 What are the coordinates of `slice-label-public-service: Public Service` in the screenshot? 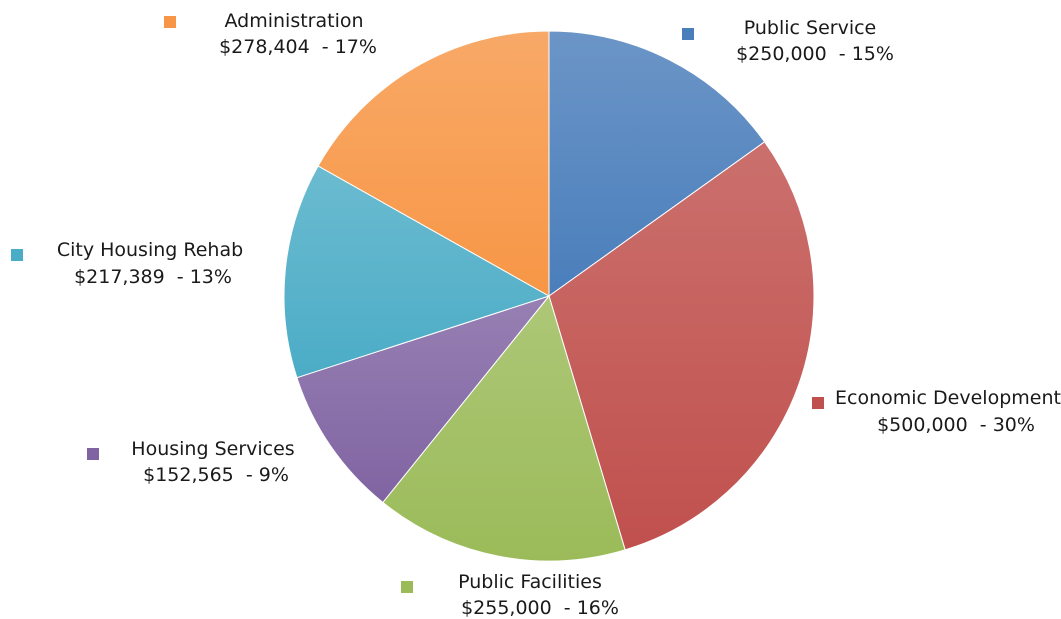 It's located at (810, 28).